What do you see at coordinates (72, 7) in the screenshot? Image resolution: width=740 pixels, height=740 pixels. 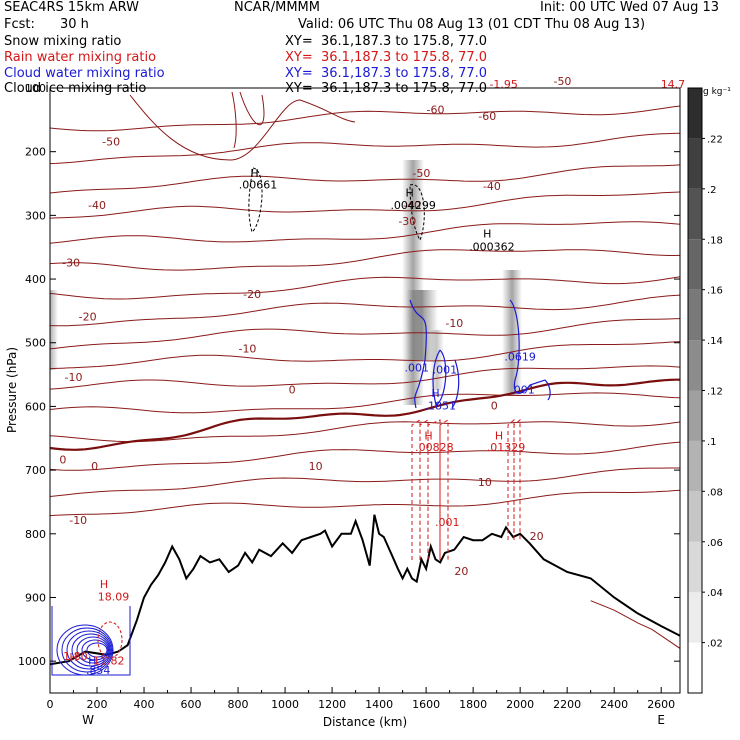 I see `model-title: SEAC4RS 15km ARW` at bounding box center [72, 7].